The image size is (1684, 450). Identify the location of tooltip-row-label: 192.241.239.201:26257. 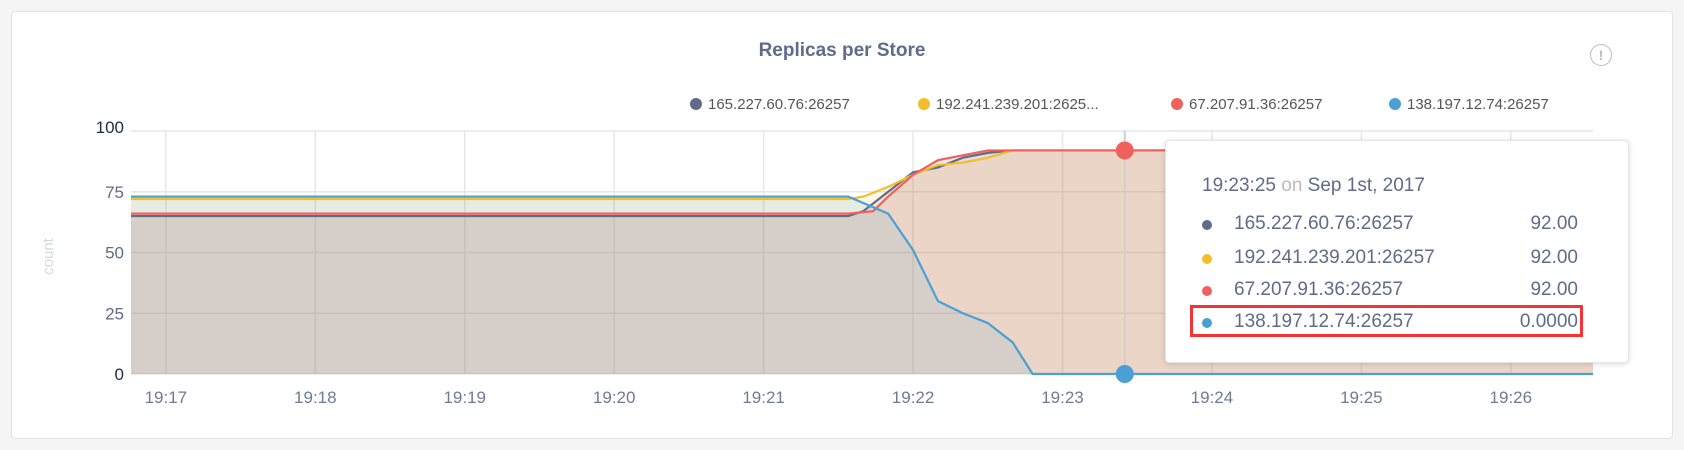
(1334, 257).